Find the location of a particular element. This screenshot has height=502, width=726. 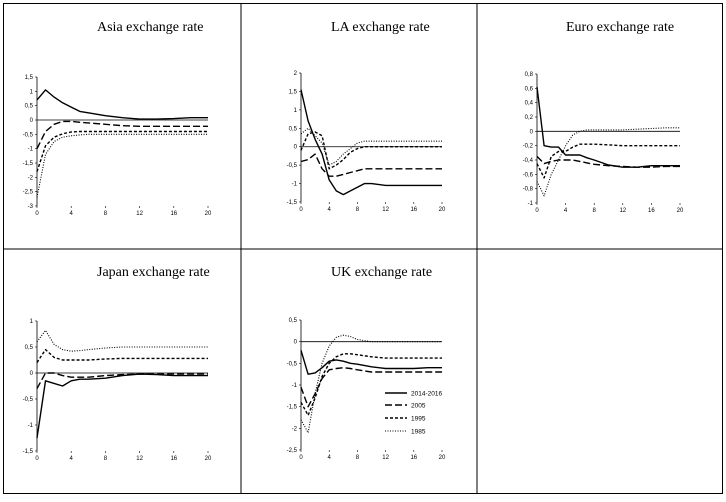

asia-series-1995 is located at coordinates (122, 151).